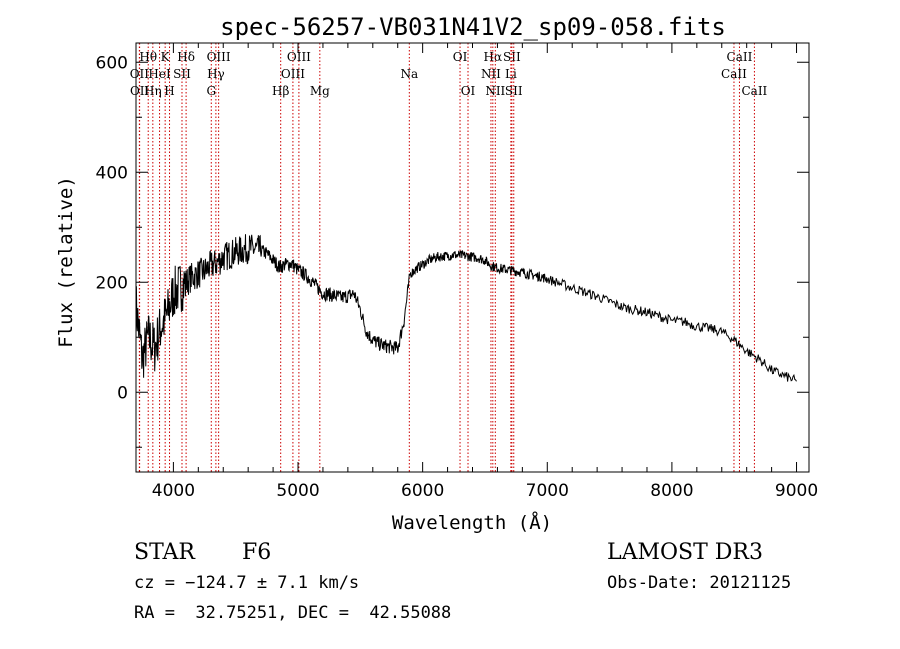 The height and width of the screenshot is (649, 900). What do you see at coordinates (493, 57) in the screenshot?
I see `line-marker-label-19: Hα` at bounding box center [493, 57].